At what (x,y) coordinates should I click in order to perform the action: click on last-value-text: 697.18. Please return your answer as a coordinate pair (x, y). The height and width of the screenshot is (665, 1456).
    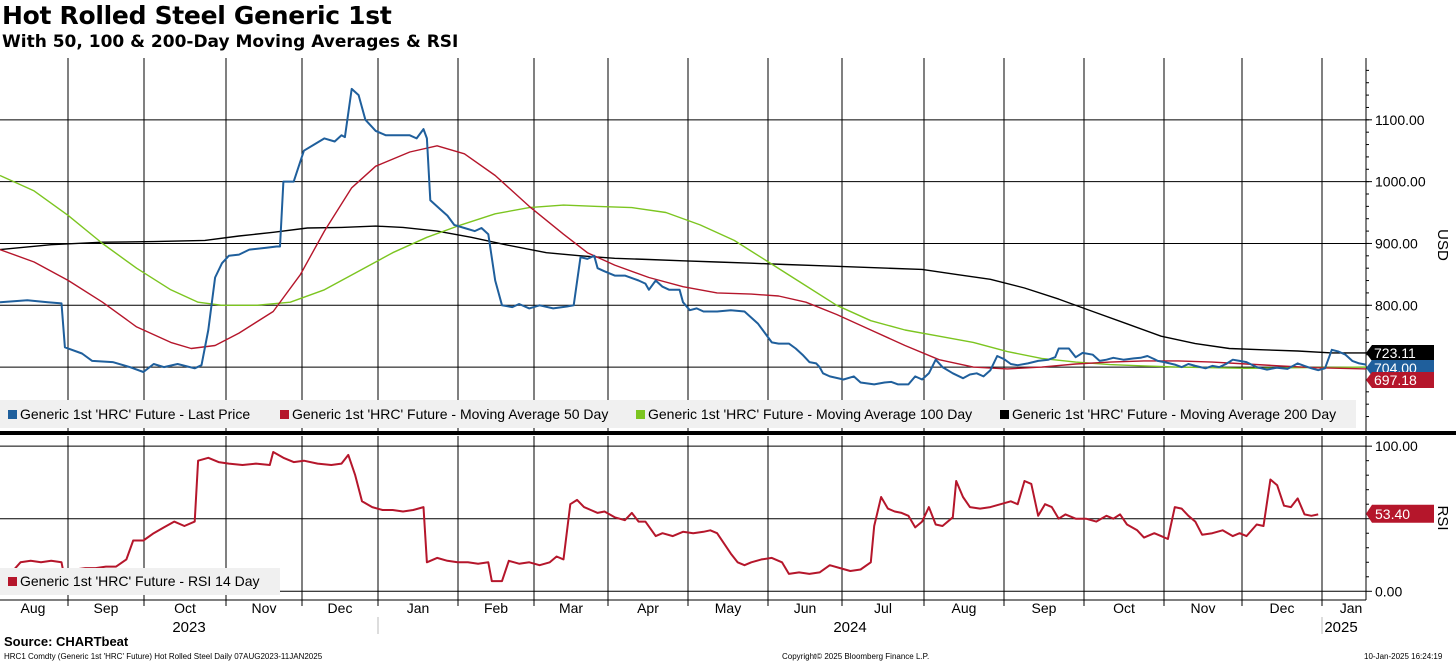
    Looking at the image, I should click on (1395, 380).